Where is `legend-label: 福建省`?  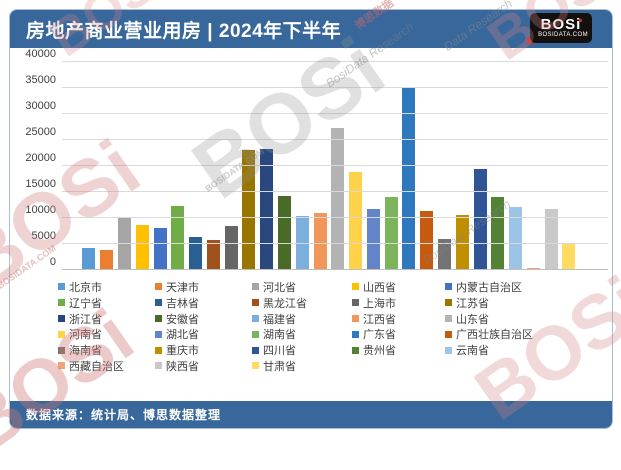
legend-label: 福建省 is located at coordinates (279, 319).